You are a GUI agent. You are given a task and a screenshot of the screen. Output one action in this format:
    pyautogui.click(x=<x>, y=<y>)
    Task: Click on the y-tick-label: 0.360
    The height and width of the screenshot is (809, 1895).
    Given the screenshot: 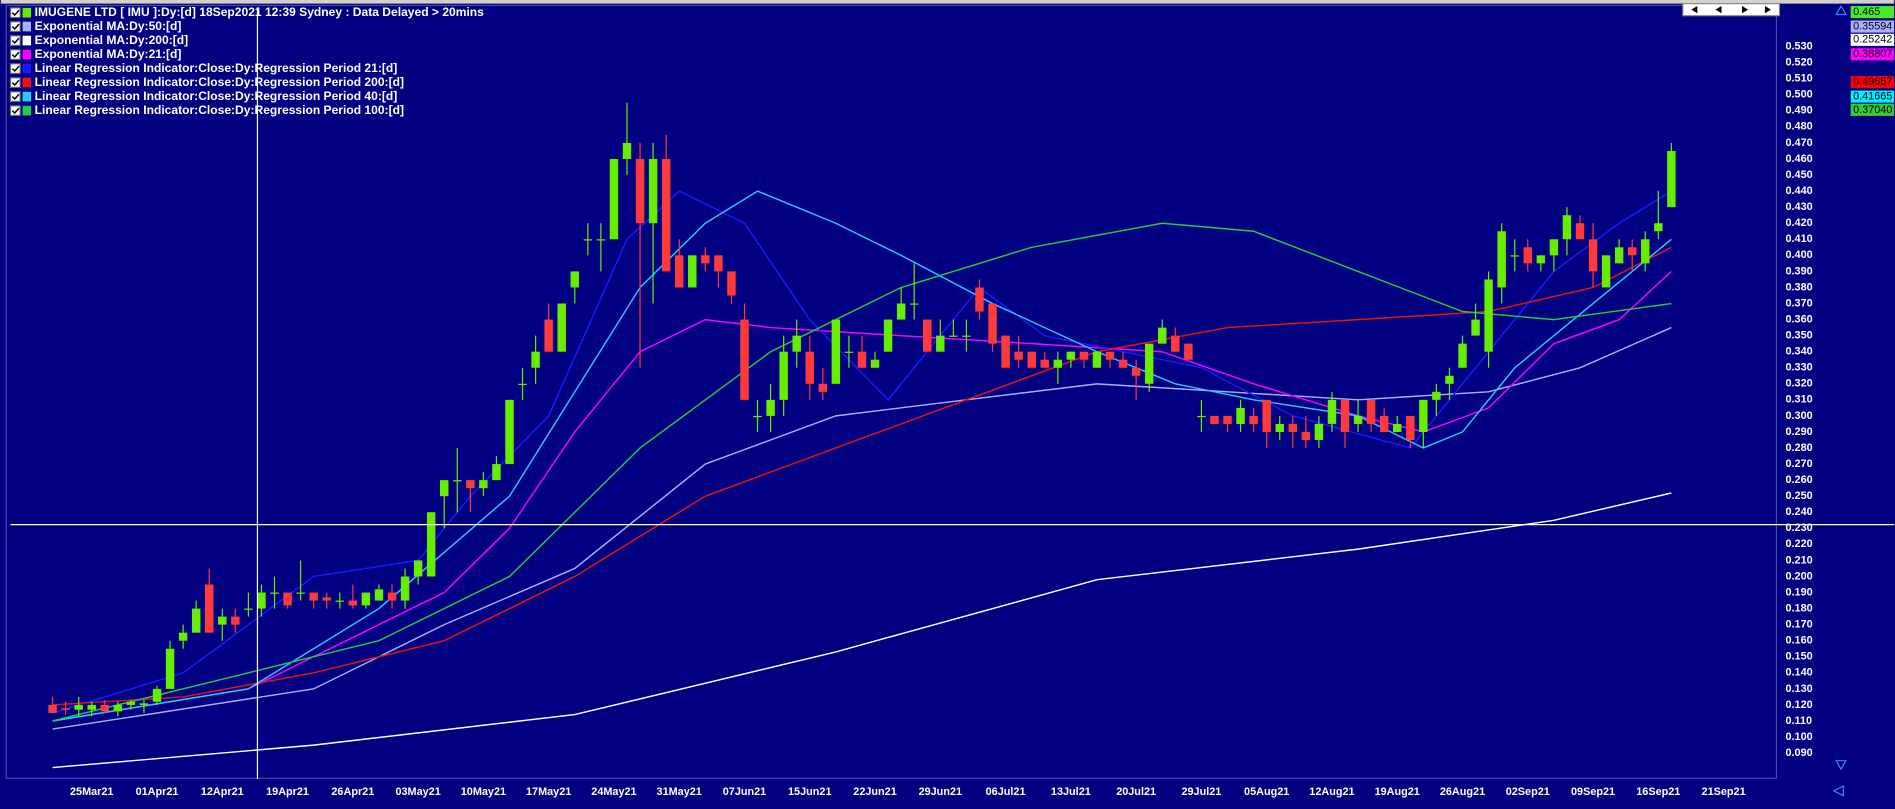 What is the action you would take?
    pyautogui.click(x=1798, y=319)
    